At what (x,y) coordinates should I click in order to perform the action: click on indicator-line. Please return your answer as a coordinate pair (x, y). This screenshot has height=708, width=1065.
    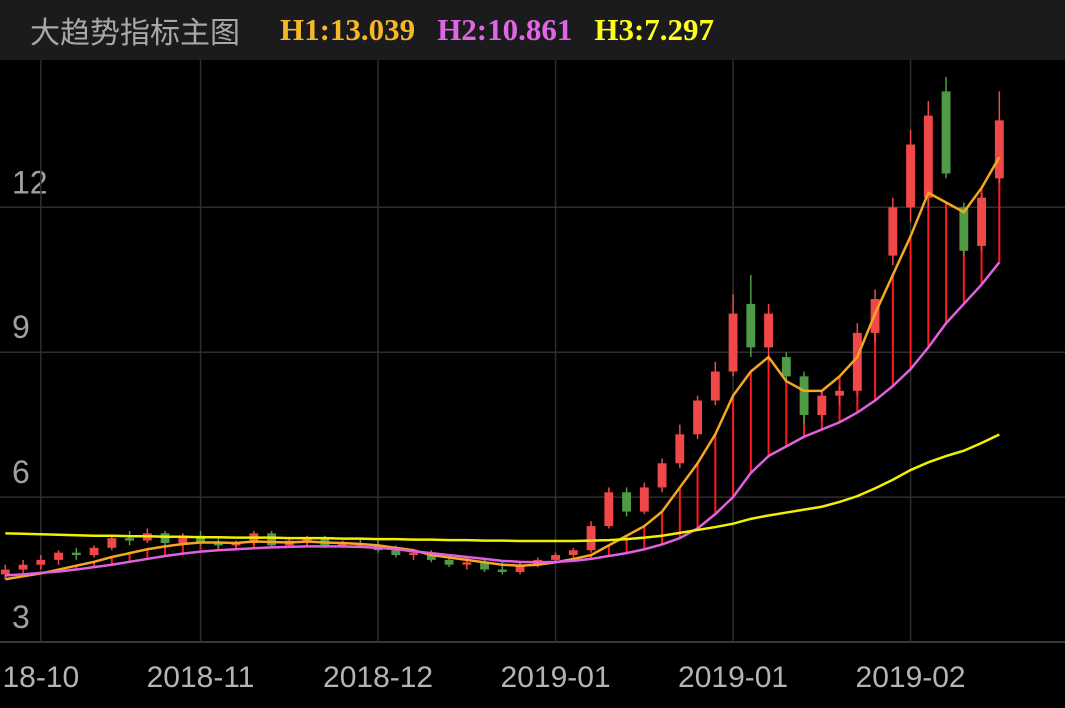
    Looking at the image, I should click on (502, 488).